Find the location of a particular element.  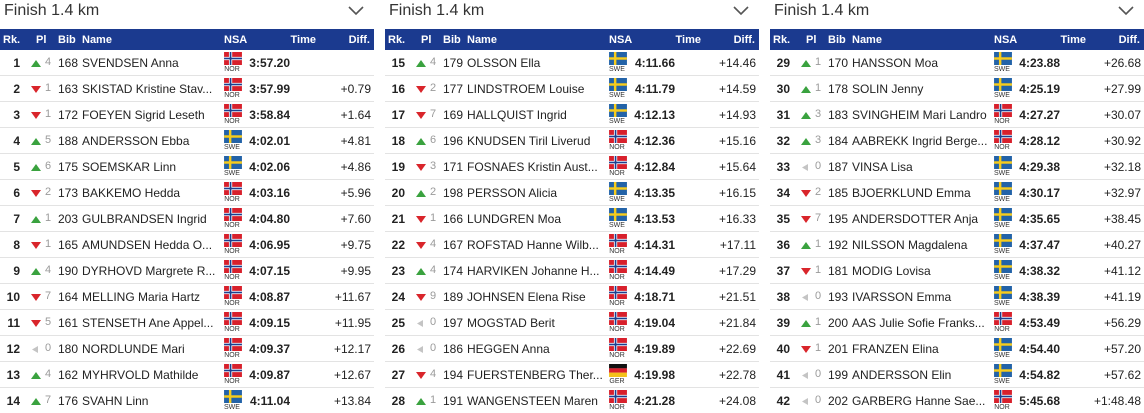

bib: 178 is located at coordinates (838, 89).